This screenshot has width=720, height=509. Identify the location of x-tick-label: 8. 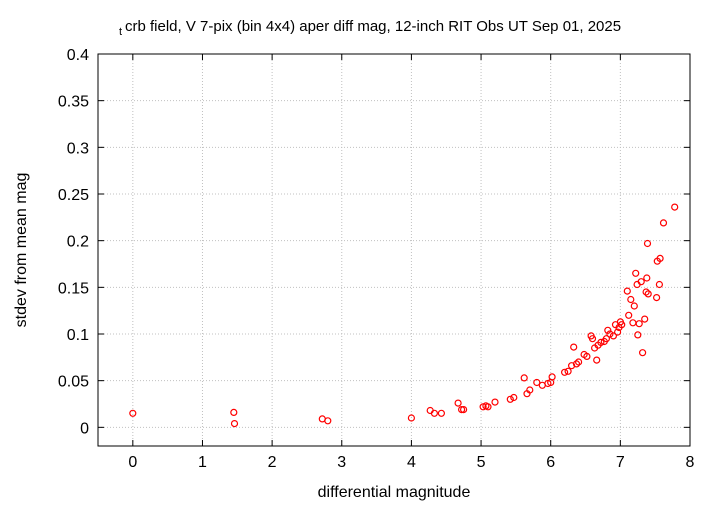
(690, 462).